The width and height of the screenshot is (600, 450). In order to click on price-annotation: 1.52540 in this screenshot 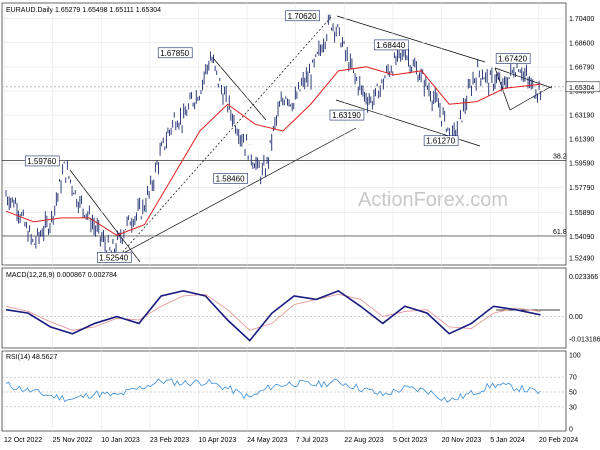, I will do `click(113, 257)`.